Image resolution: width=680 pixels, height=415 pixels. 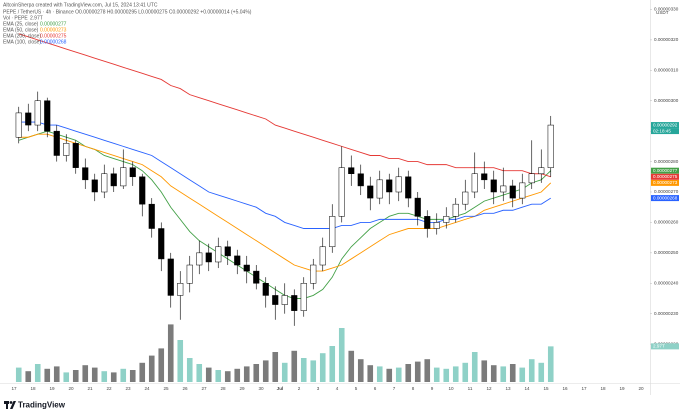 I want to click on logo-dot, so click(x=11, y=402).